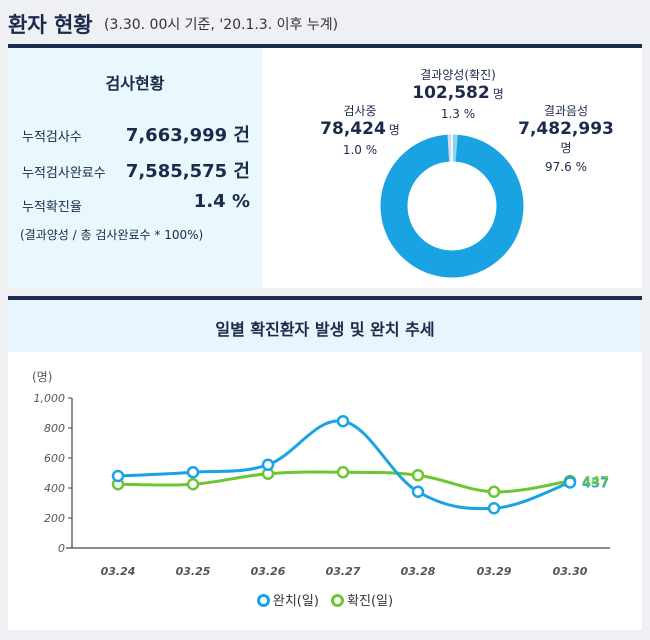 Image resolution: width=650 pixels, height=640 pixels. I want to click on y-tick-label: 0, so click(61, 548).